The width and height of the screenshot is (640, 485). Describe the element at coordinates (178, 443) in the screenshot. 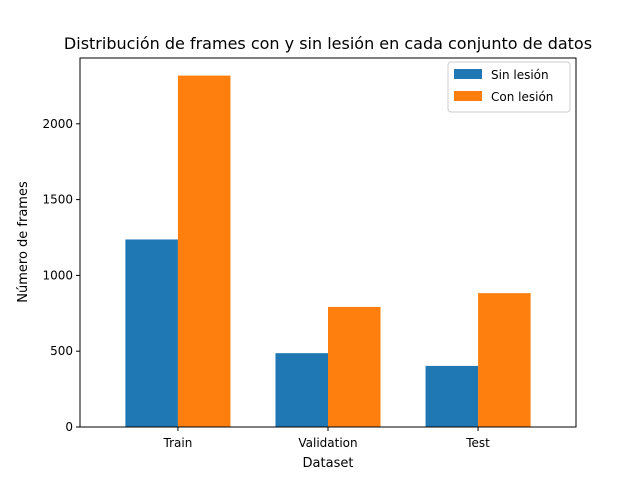

I see `x-tick-label-train: Train` at that location.